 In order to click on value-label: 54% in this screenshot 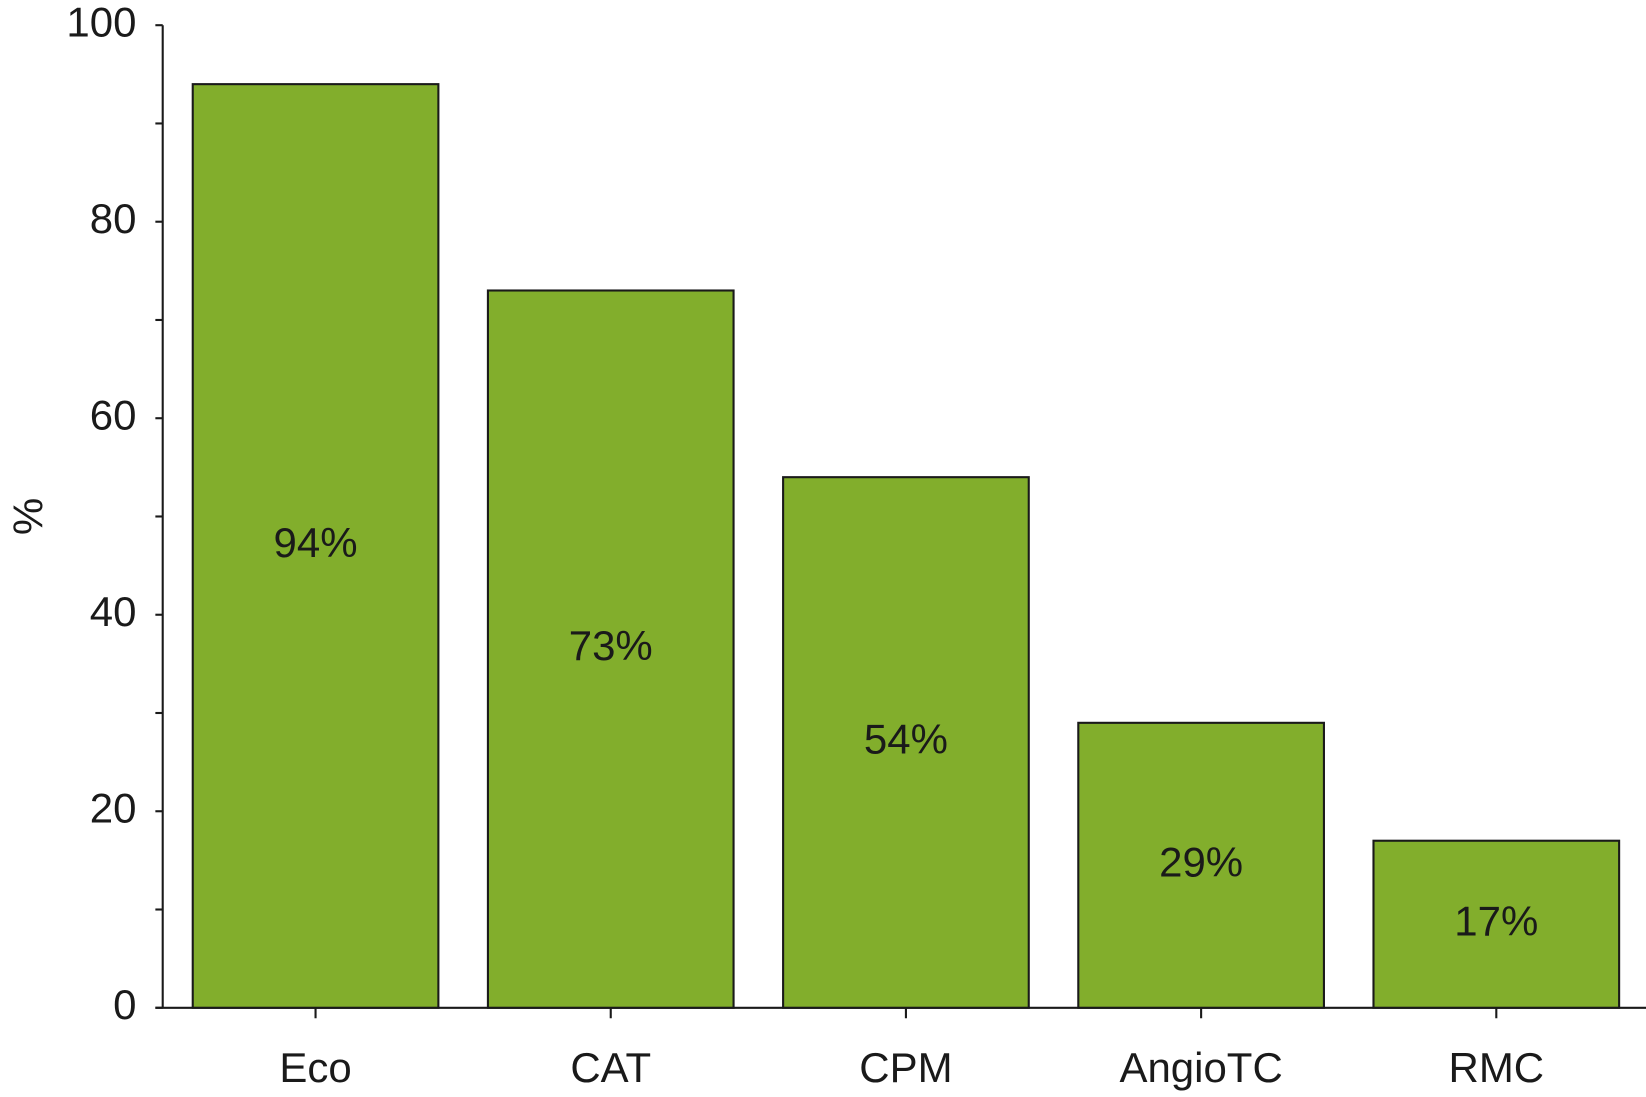, I will do `click(906, 739)`.